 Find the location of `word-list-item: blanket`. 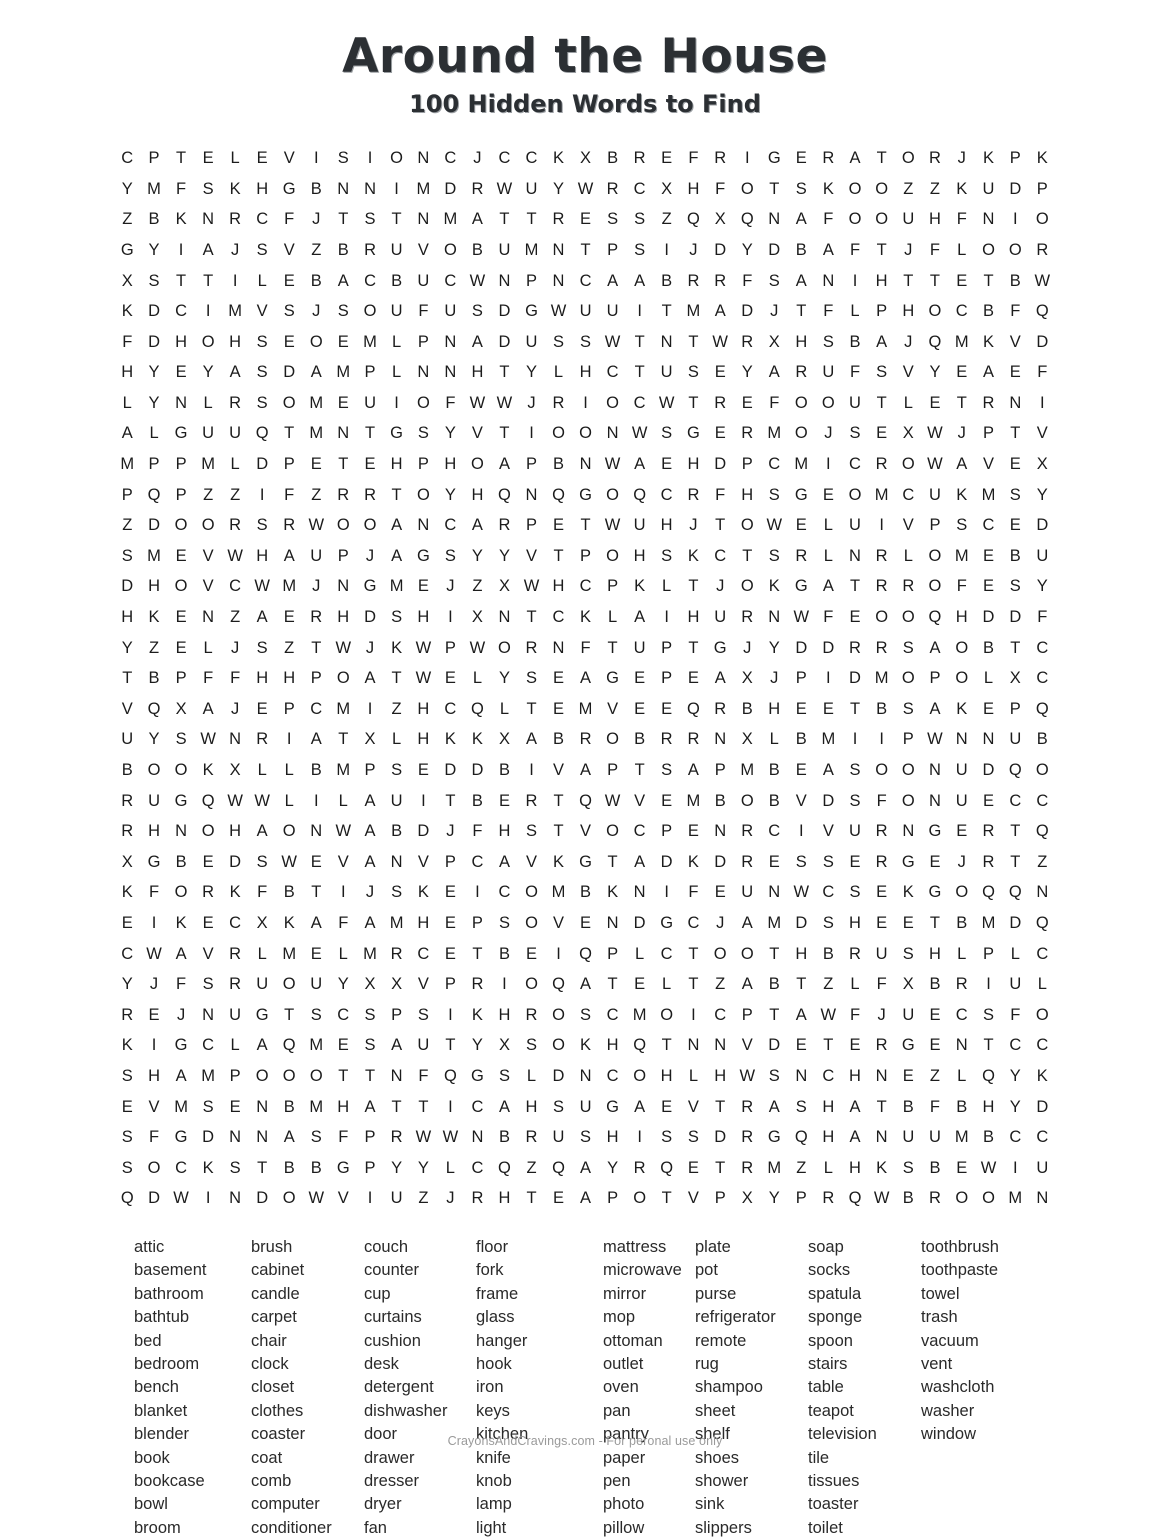

word-list-item: blanket is located at coordinates (161, 1410).